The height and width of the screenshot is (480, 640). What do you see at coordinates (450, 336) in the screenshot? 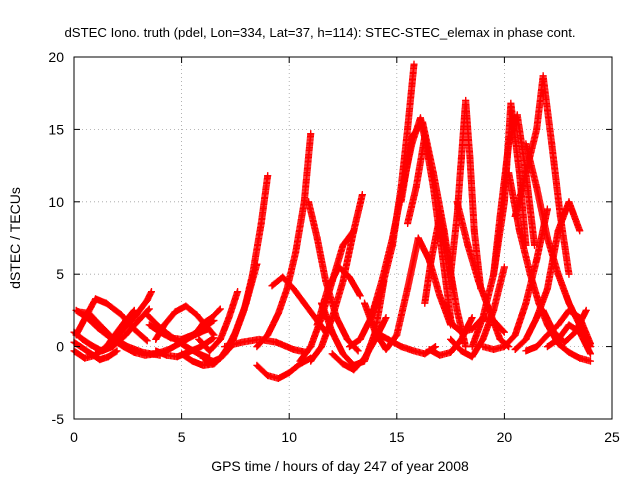
I see `series-arc35` at bounding box center [450, 336].